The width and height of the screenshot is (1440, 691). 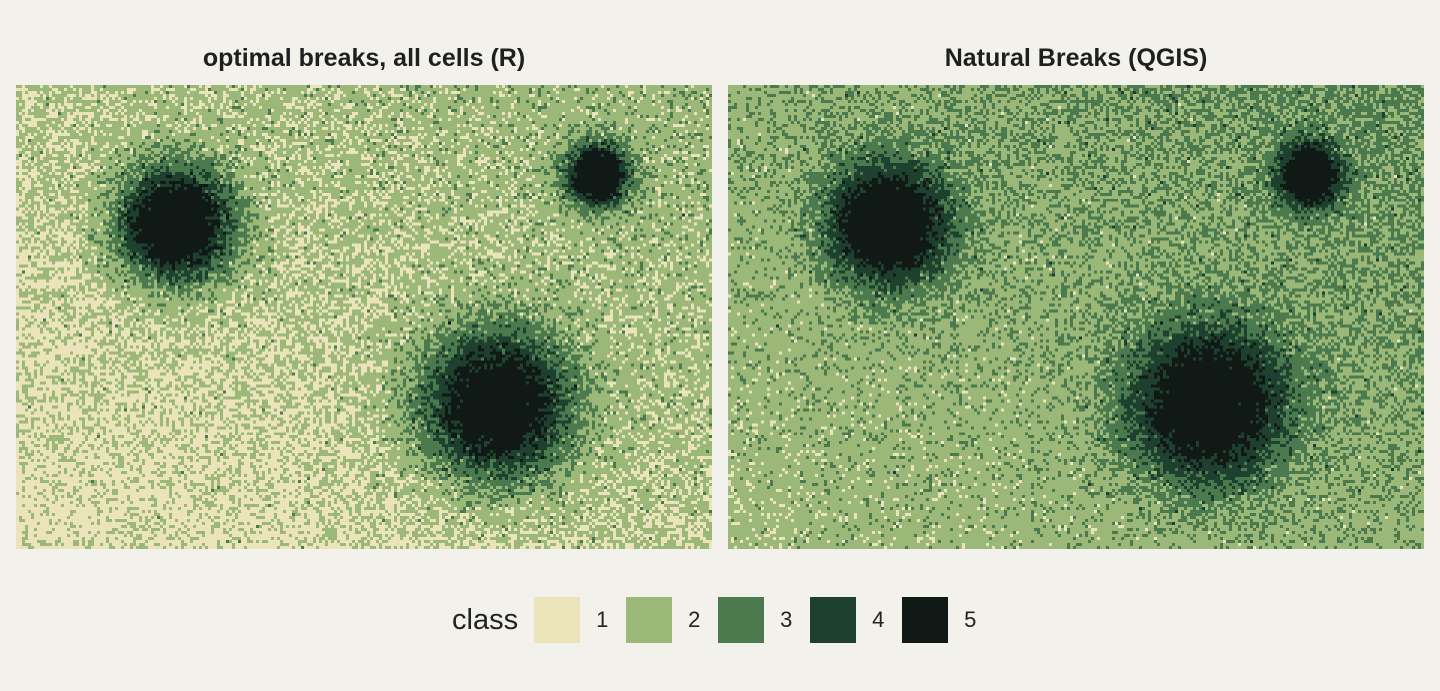 What do you see at coordinates (694, 619) in the screenshot?
I see `legend-label-2: 2` at bounding box center [694, 619].